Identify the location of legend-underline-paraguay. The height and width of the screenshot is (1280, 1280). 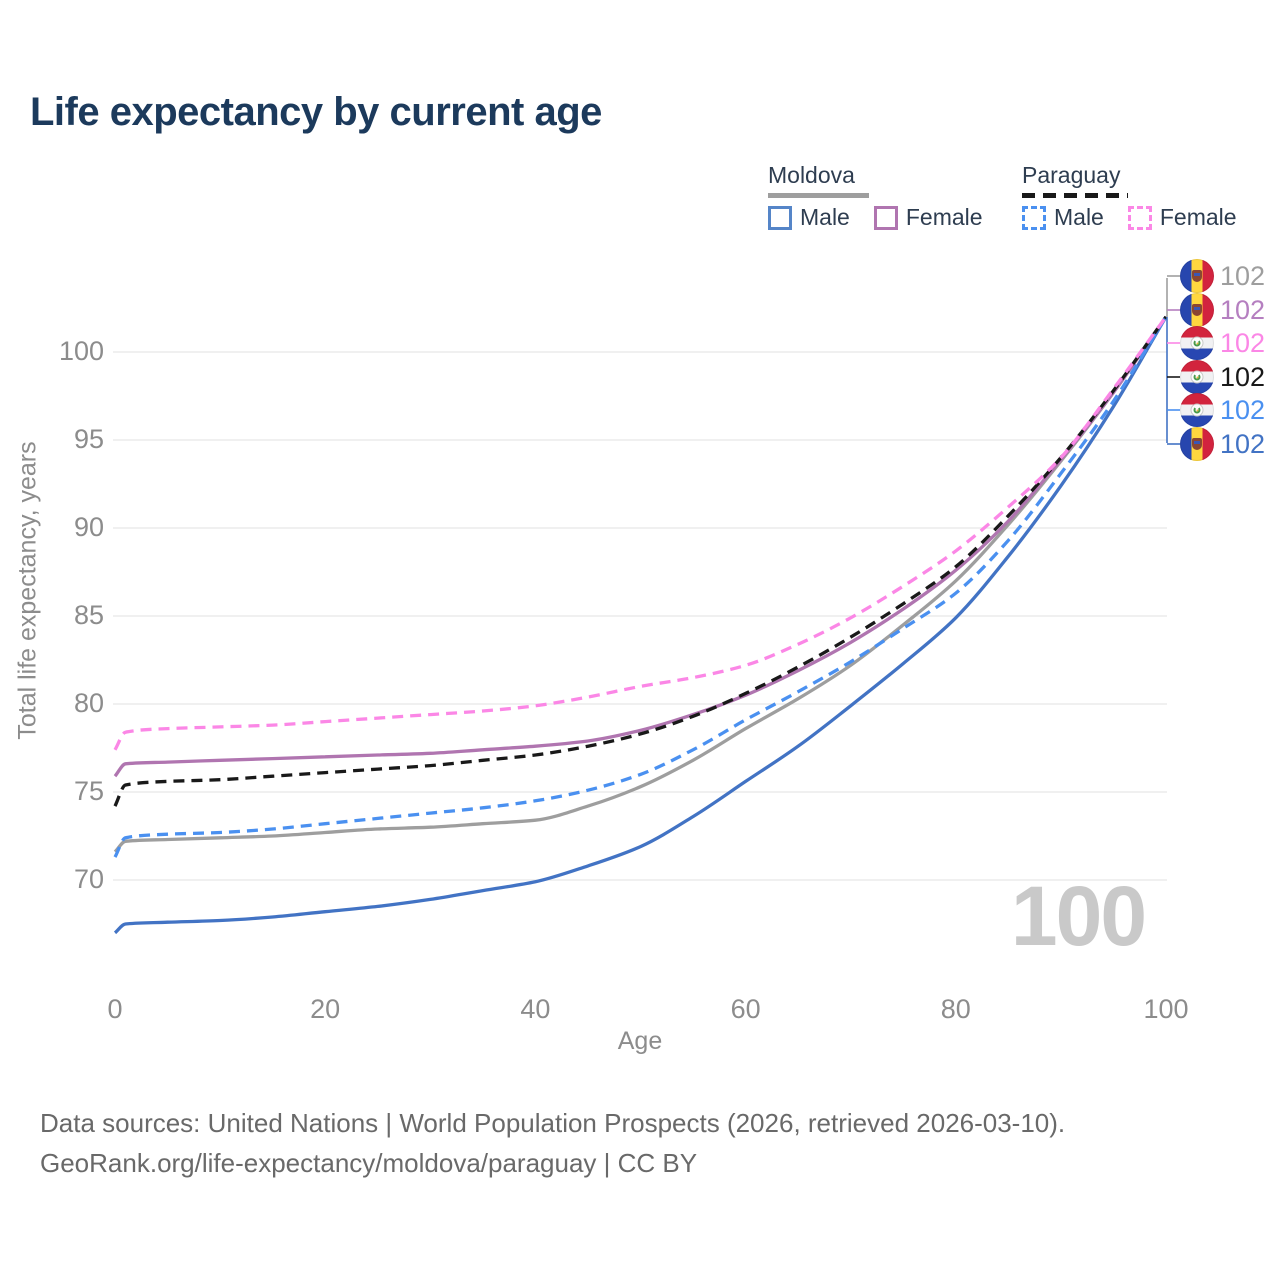
(1075, 195).